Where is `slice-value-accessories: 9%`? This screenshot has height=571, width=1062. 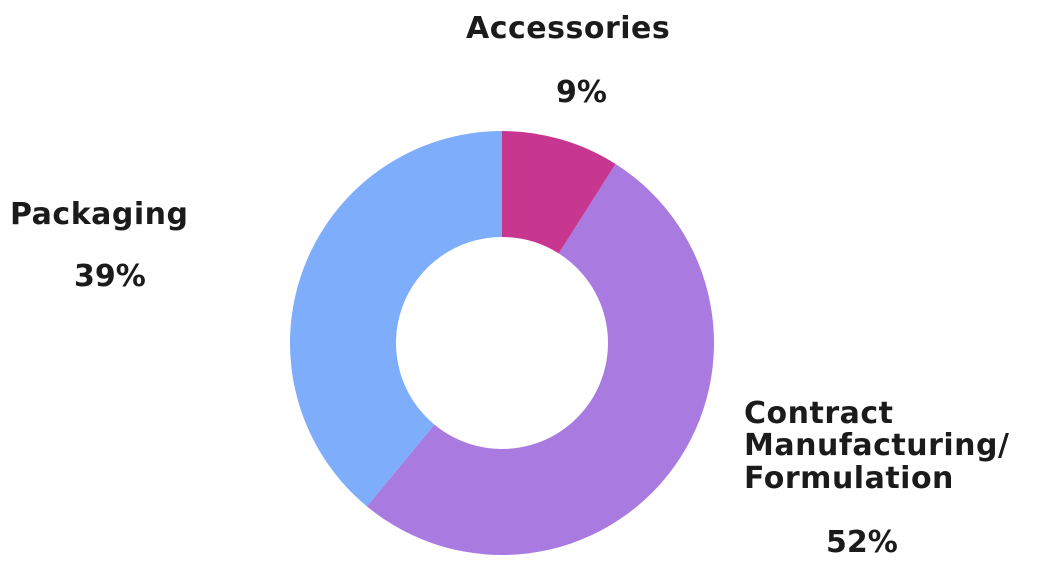 slice-value-accessories: 9% is located at coordinates (581, 92).